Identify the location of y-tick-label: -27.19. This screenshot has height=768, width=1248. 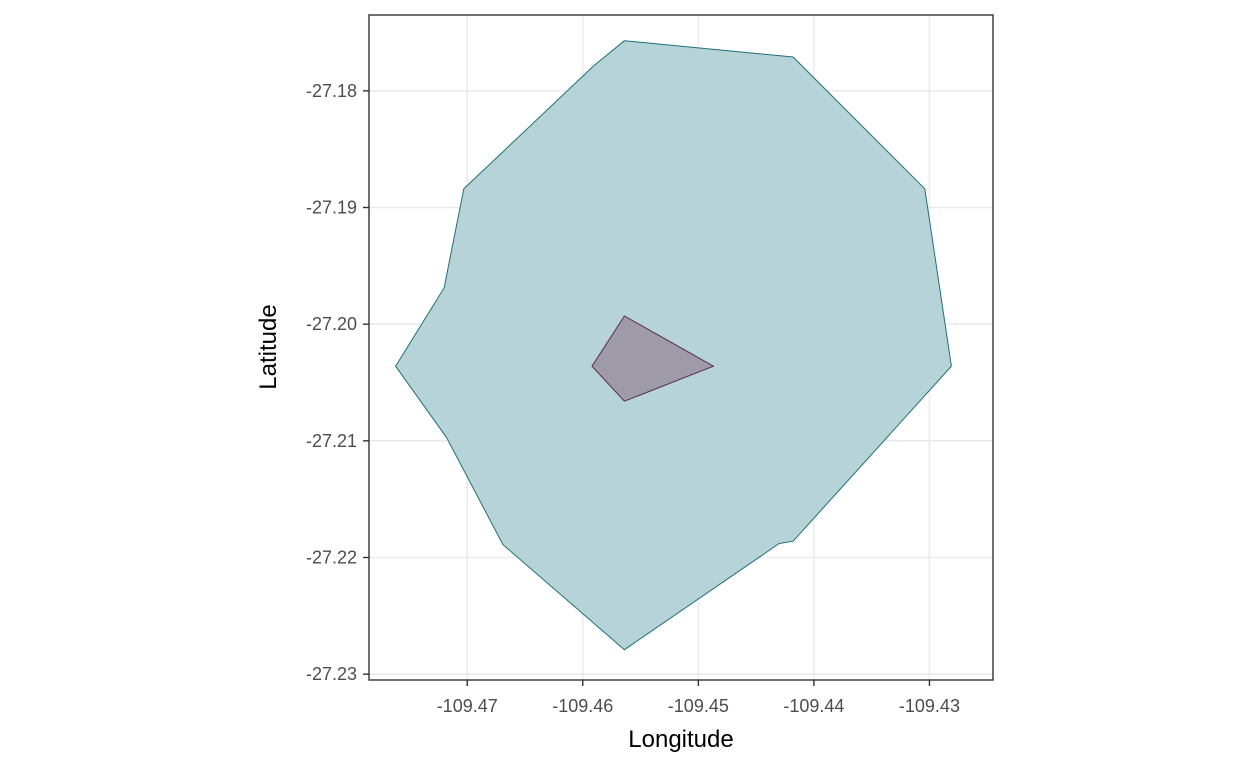
(331, 208).